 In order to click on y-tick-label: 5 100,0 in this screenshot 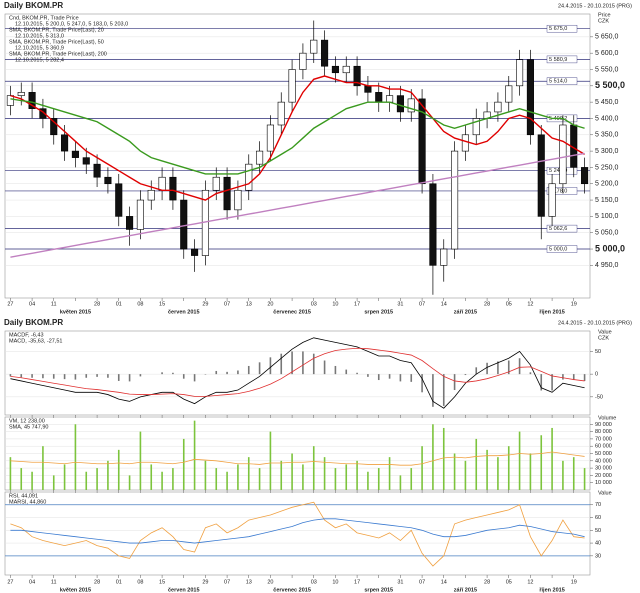, I will do `click(606, 216)`.